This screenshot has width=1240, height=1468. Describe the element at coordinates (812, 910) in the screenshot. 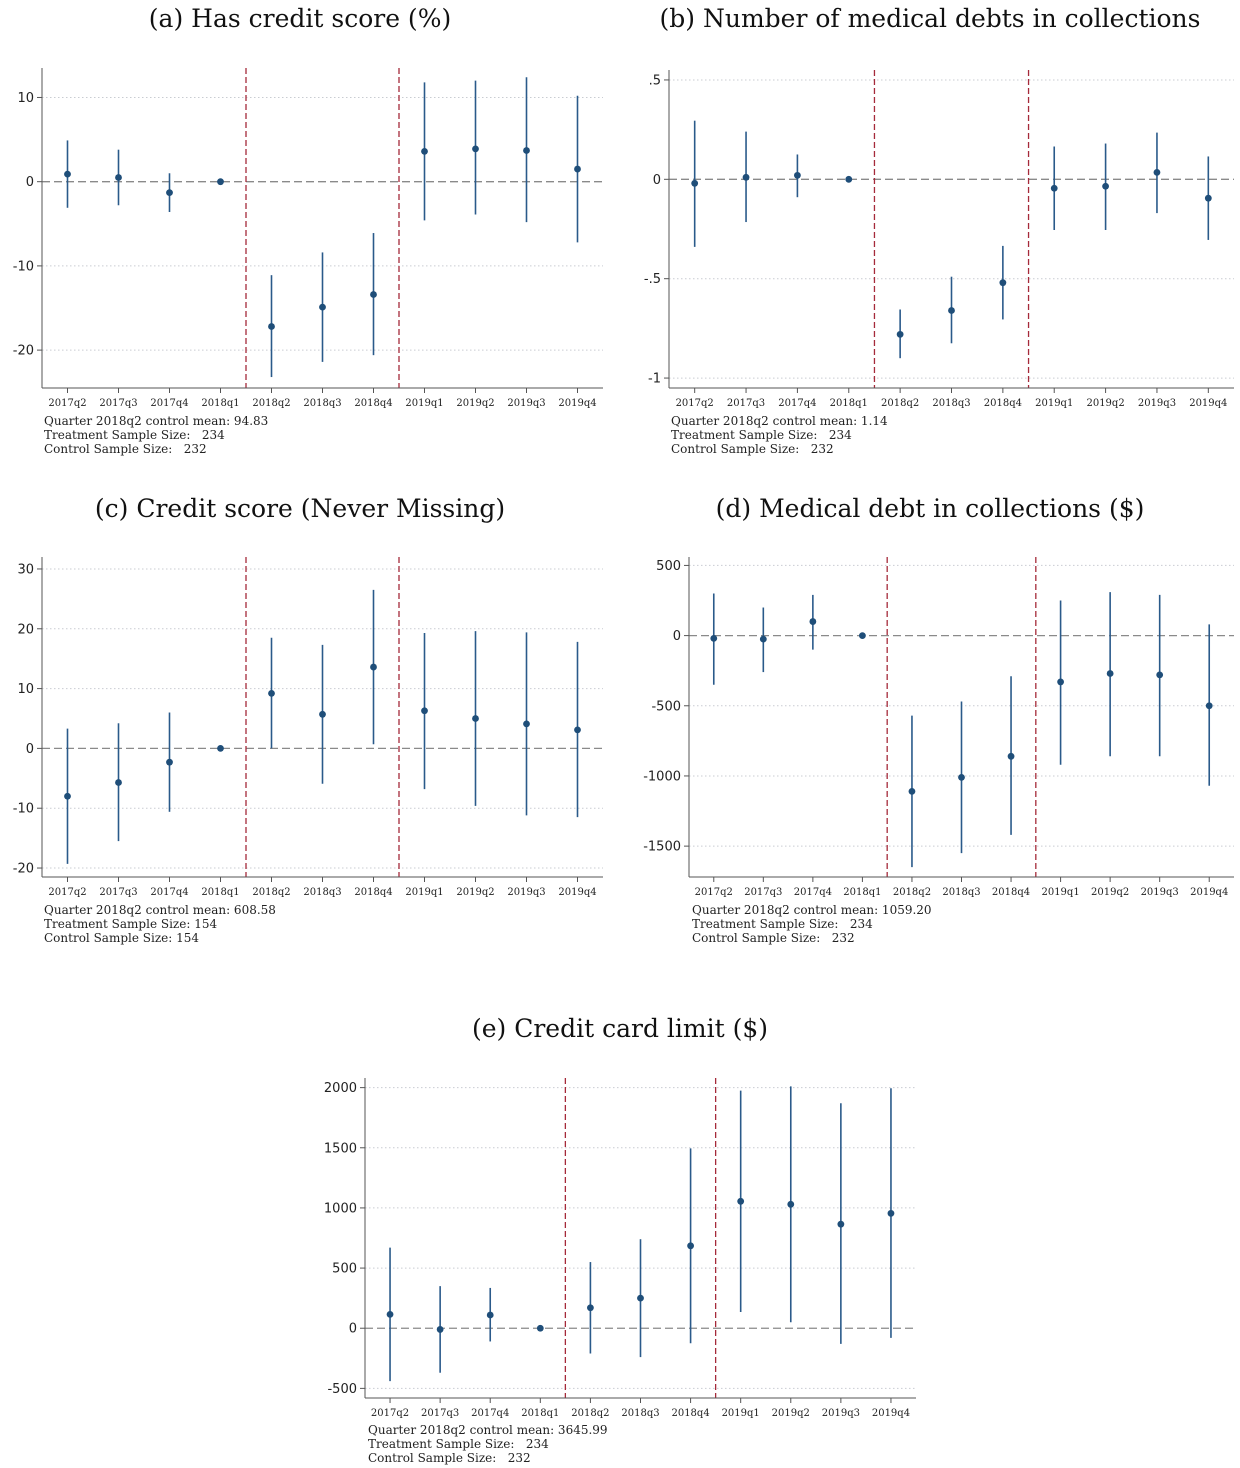

I see `note-line: Quarter 2018q2 control mean: 1059.20` at that location.